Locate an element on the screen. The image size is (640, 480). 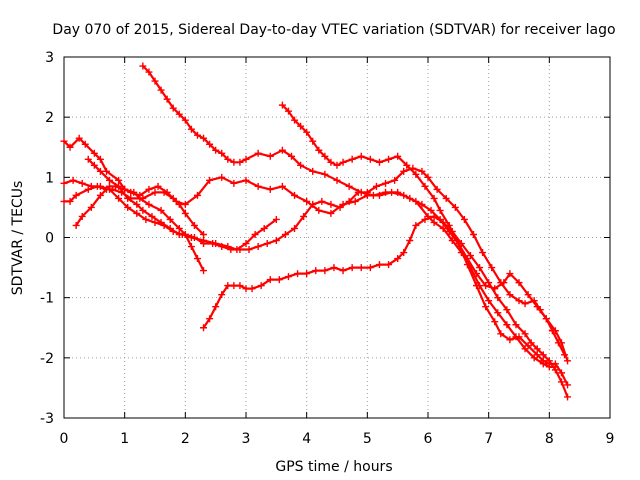
y-tick-label: -2 is located at coordinates (47, 359).